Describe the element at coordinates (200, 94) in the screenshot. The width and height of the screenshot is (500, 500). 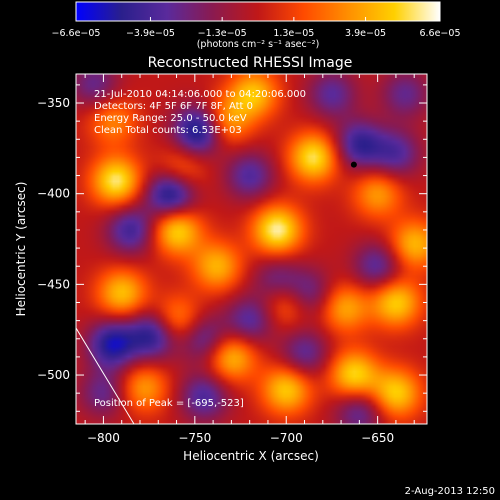
I see `annotation-line: 21-Jul-2010 04:14:06.000 to 04:20:06.000` at that location.